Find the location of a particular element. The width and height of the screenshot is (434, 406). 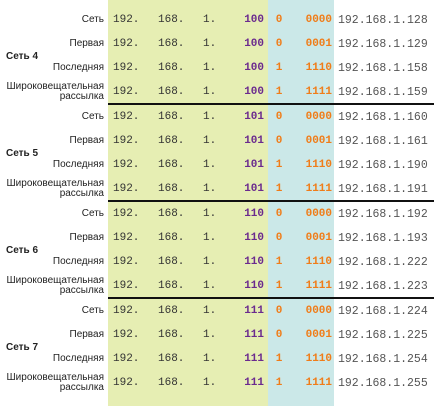

group-label: Сеть 4 is located at coordinates (22, 56).